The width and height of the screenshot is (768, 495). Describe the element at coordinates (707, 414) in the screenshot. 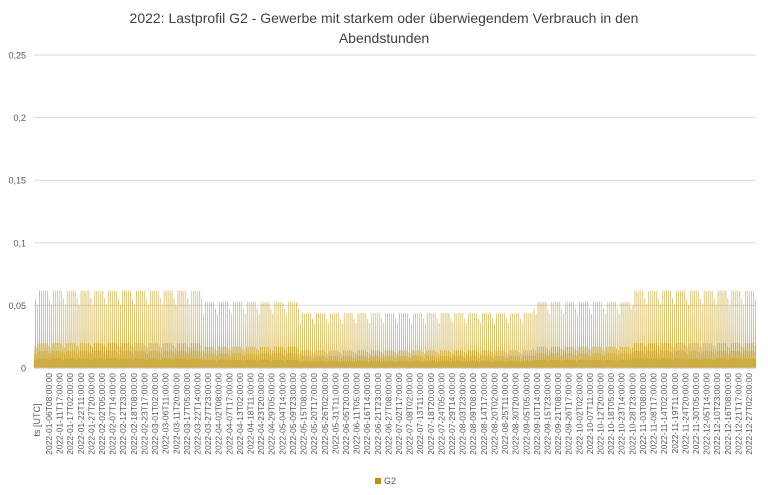

I see `x-tick-label: 2022-12-05T14:00:00` at that location.